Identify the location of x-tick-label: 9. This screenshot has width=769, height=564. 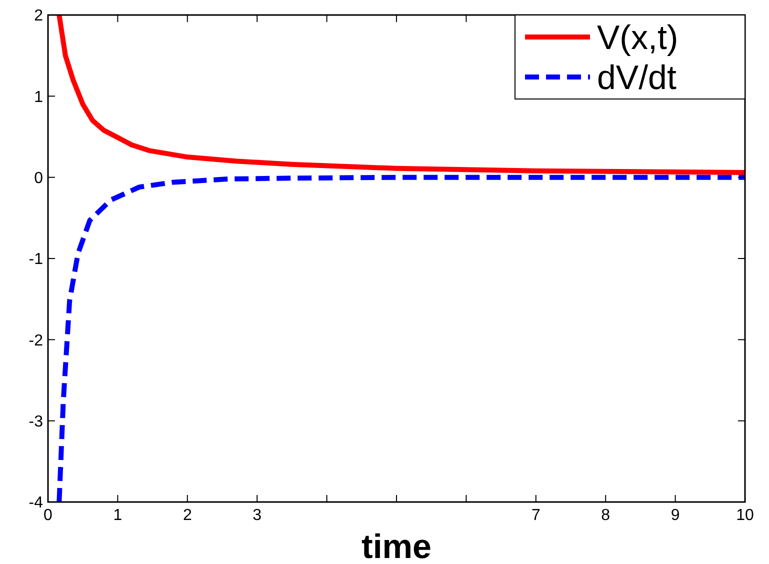
(675, 515).